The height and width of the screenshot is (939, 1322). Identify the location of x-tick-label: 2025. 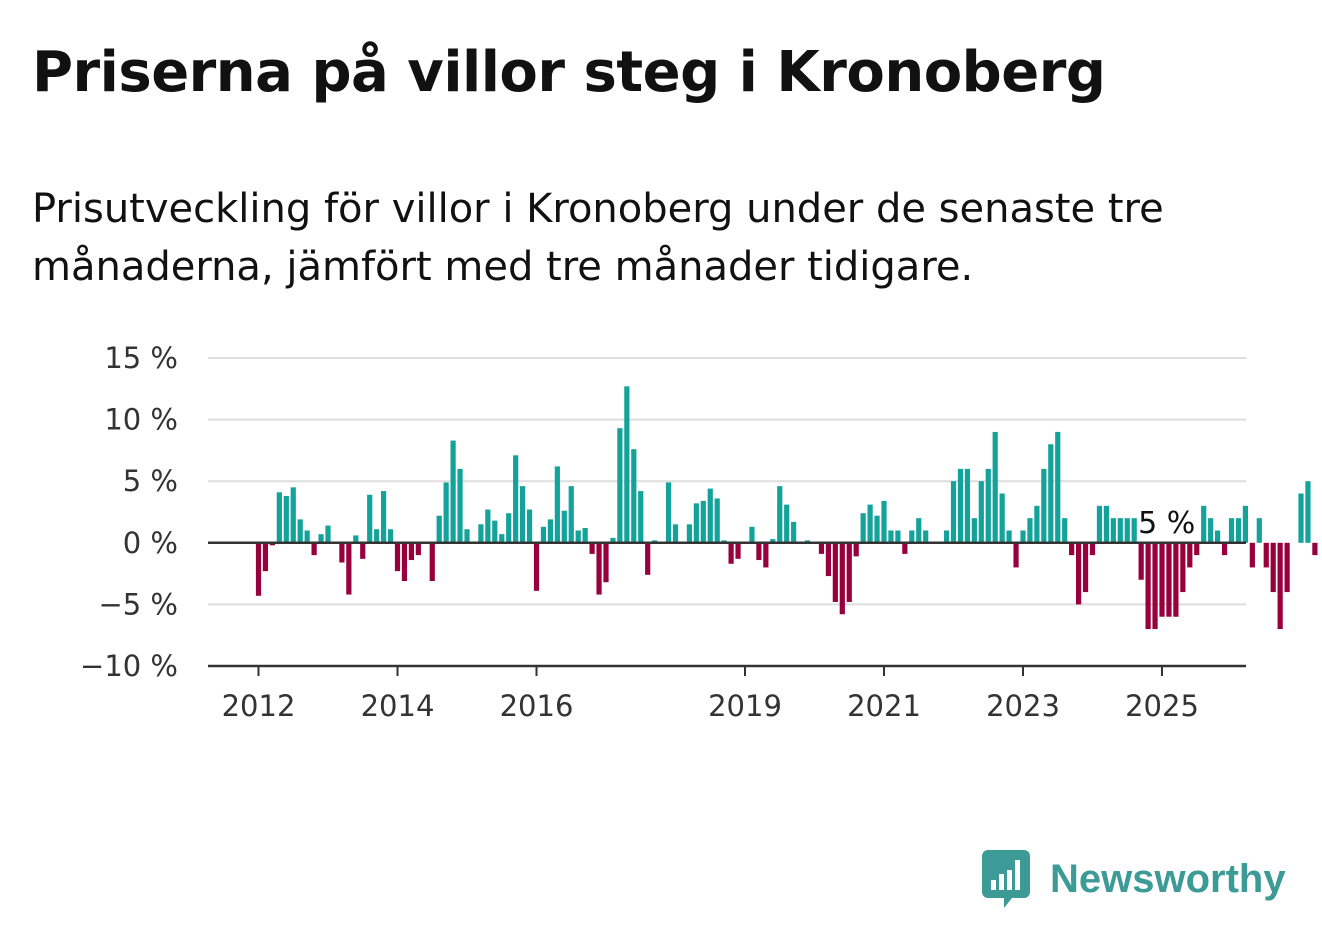
(1162, 706).